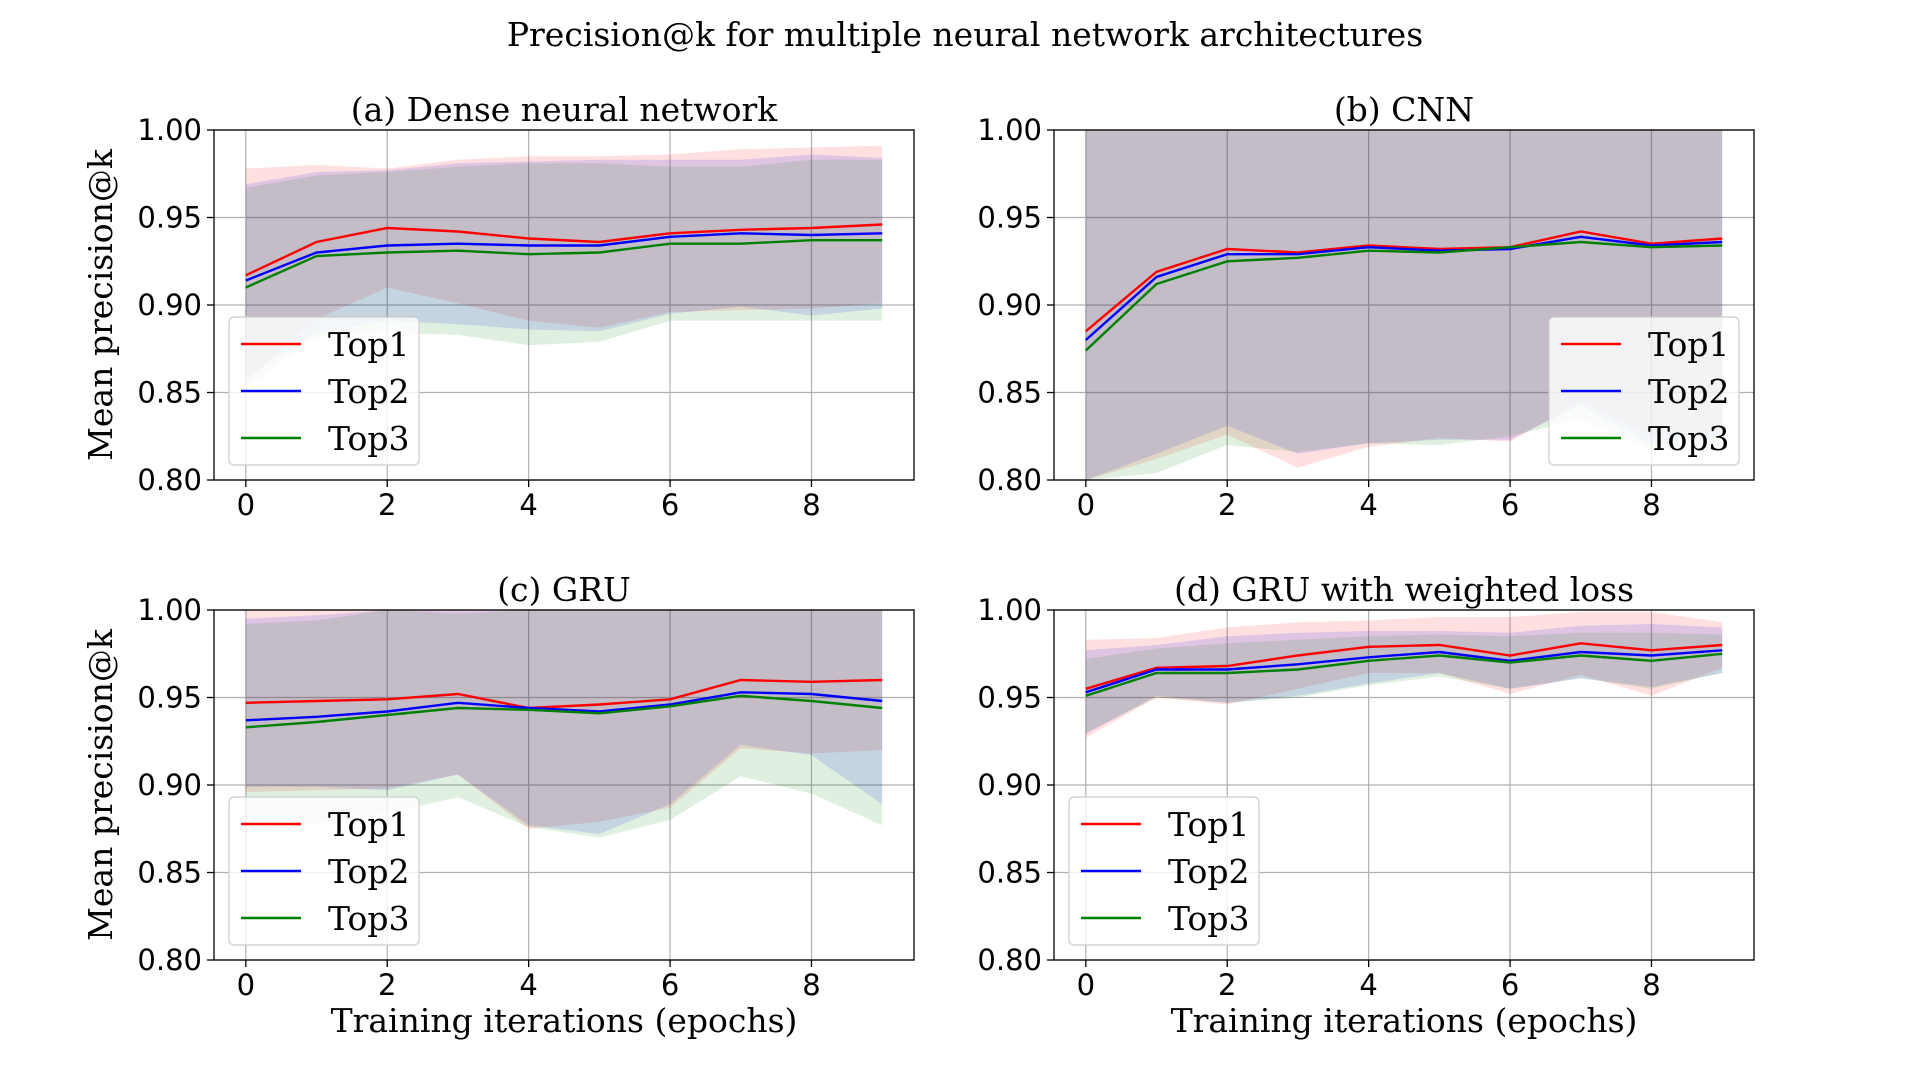 The height and width of the screenshot is (1065, 1920). Describe the element at coordinates (1644, 391) in the screenshot. I see `panel-2-legend: Top1 Top2 Top3` at that location.